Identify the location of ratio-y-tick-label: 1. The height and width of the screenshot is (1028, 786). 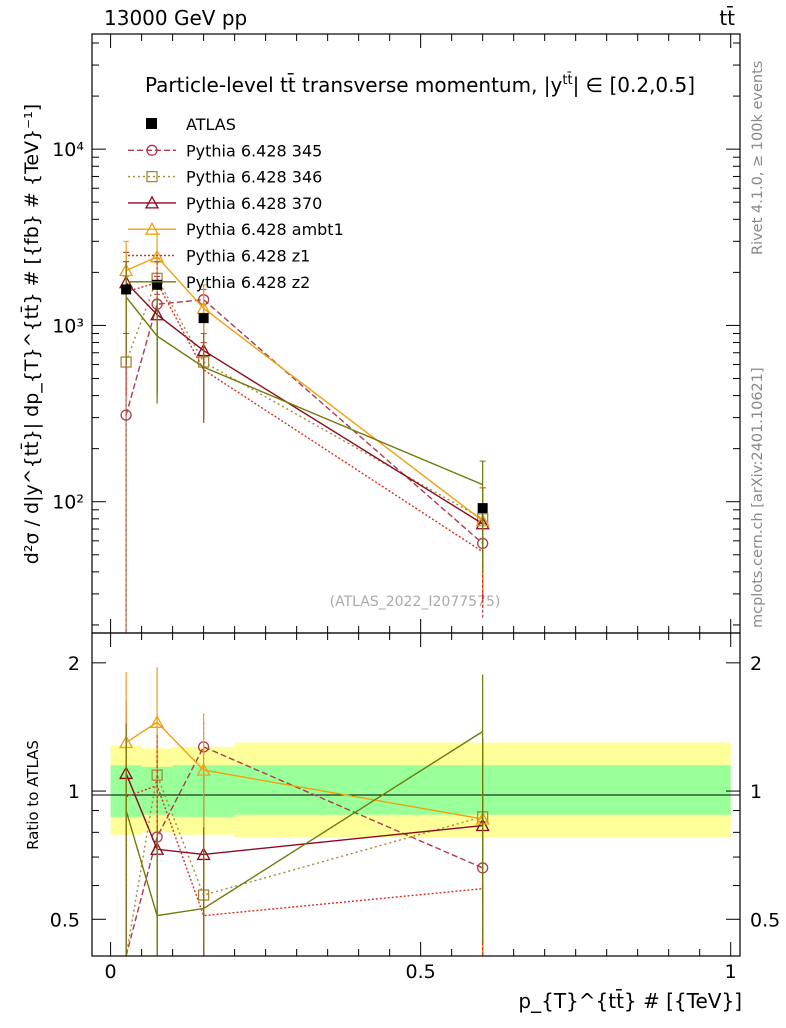
(74, 792).